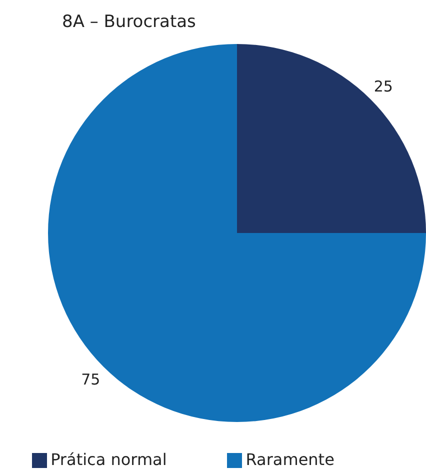  I want to click on data-label: 25, so click(383, 87).